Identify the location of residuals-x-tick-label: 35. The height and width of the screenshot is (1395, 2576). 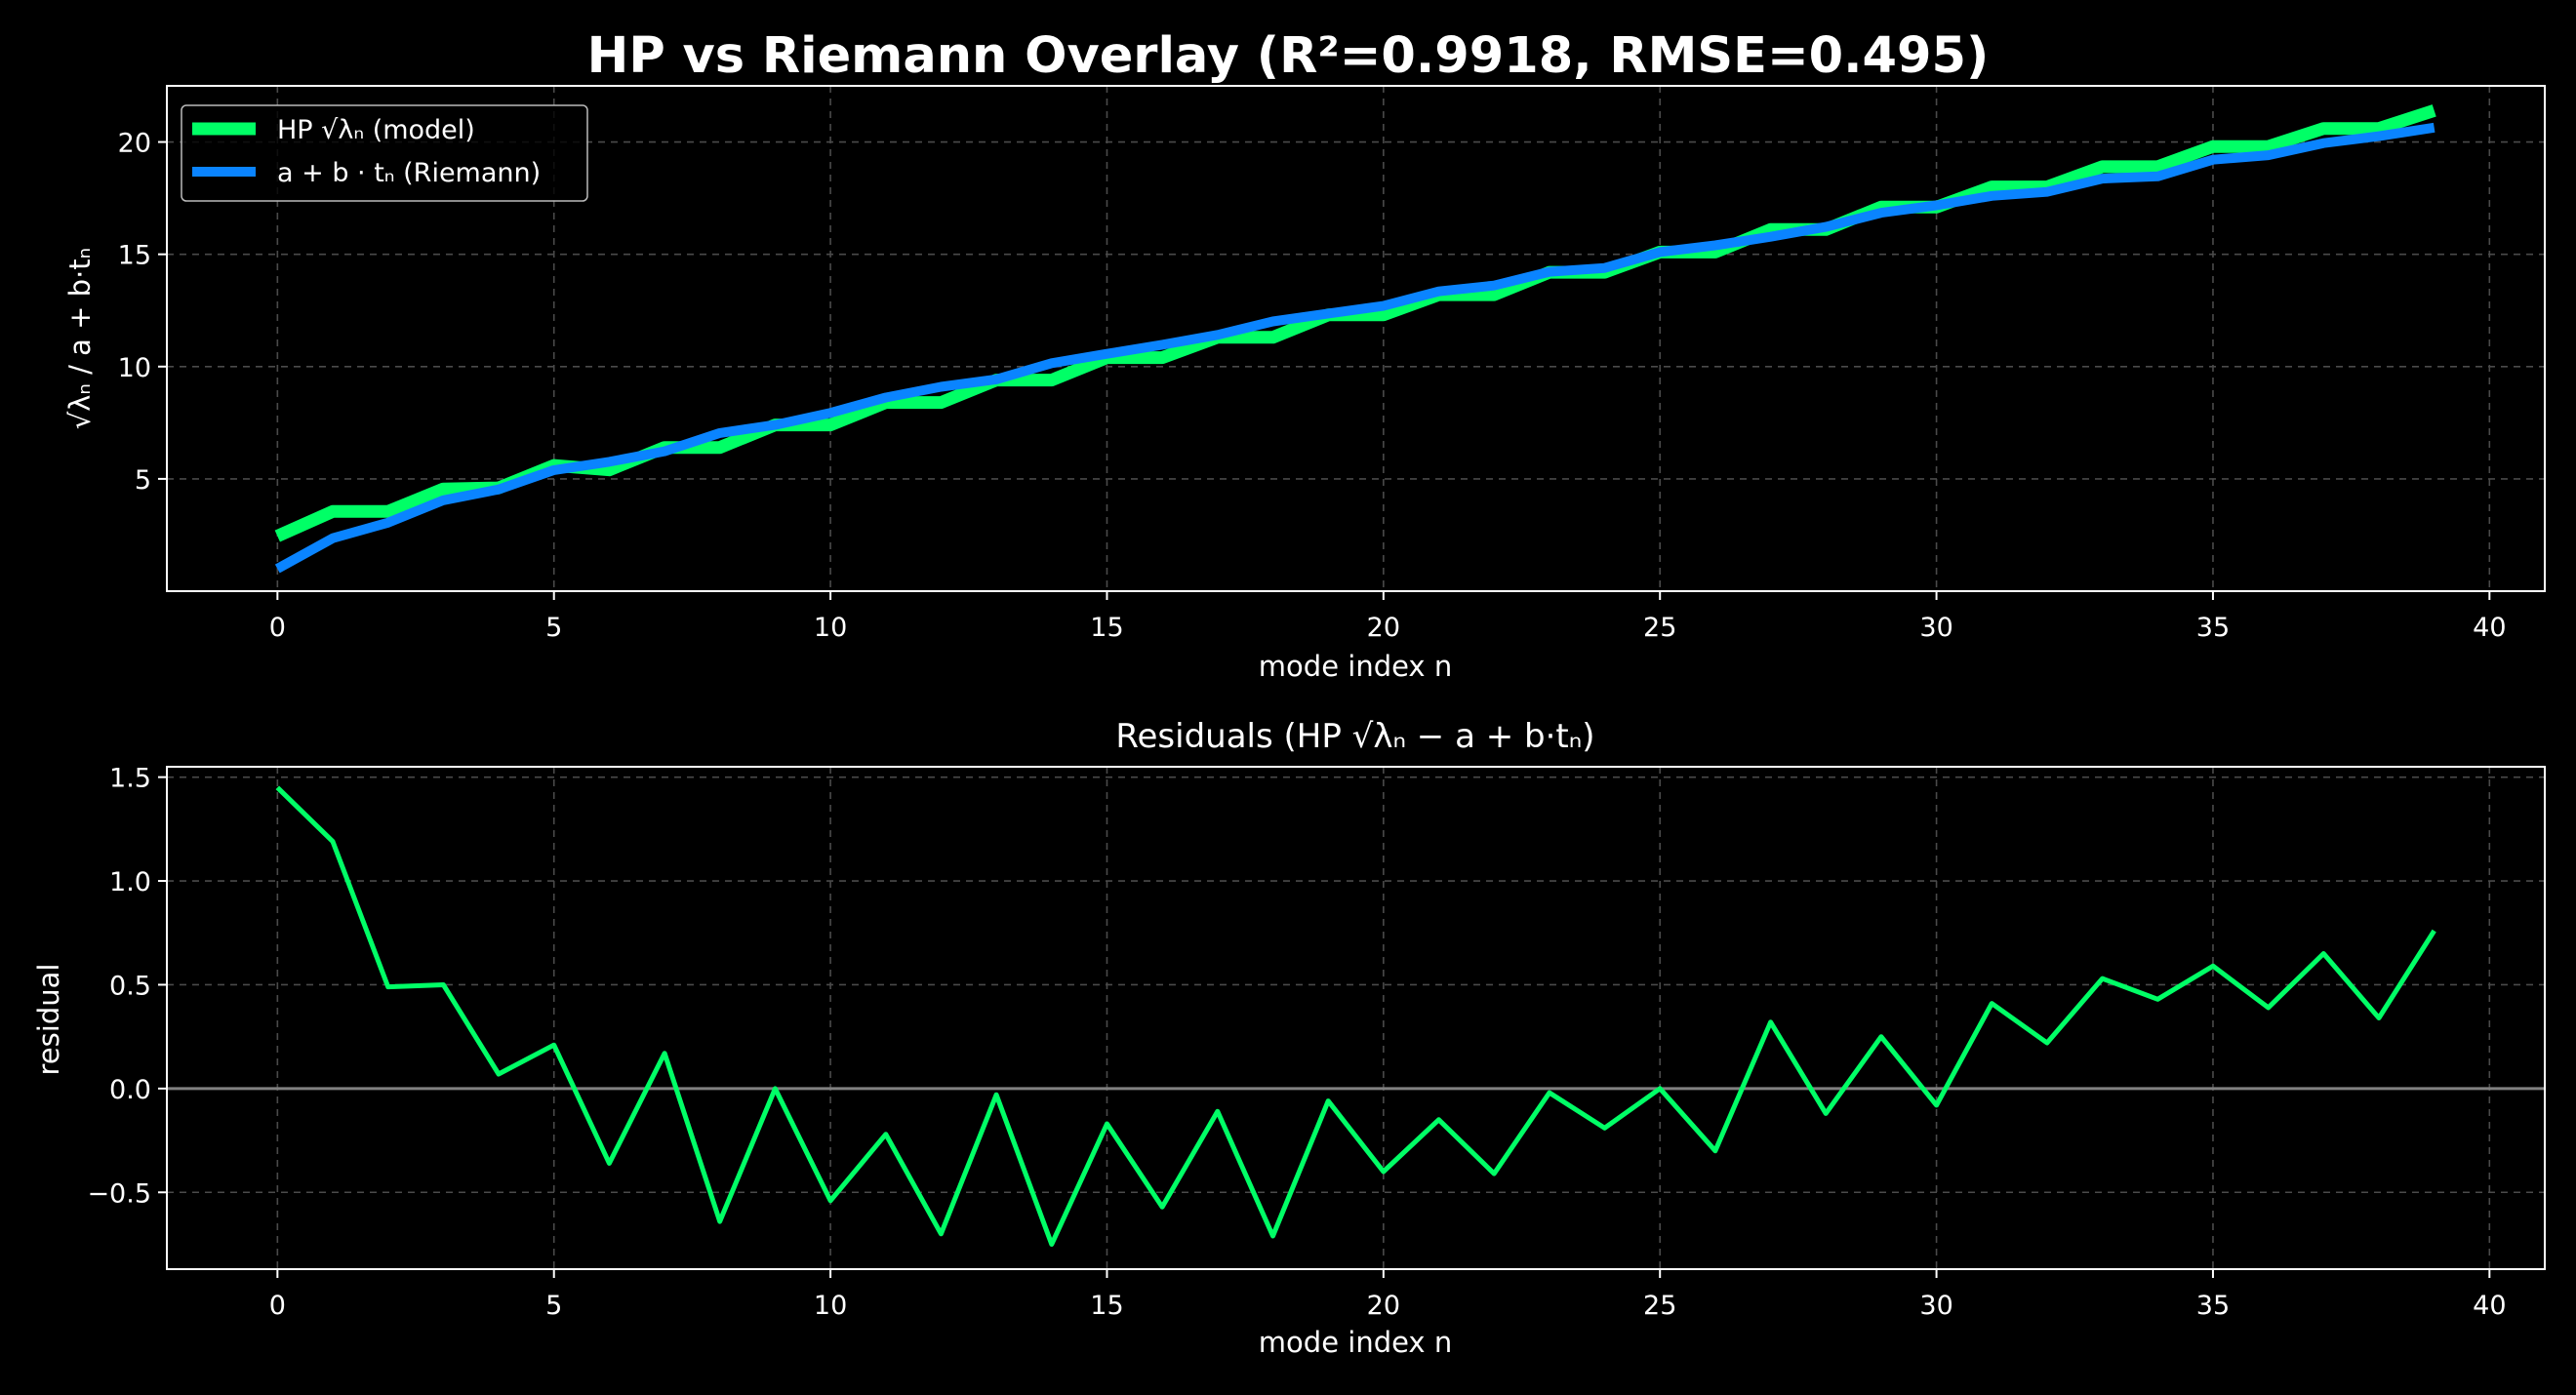
(2213, 1306).